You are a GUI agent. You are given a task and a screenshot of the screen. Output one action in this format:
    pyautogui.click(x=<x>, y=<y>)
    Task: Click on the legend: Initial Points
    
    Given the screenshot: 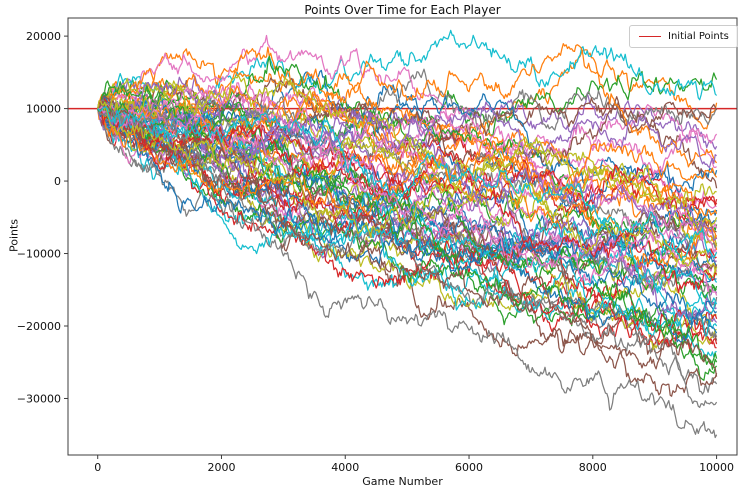 What is the action you would take?
    pyautogui.click(x=683, y=36)
    